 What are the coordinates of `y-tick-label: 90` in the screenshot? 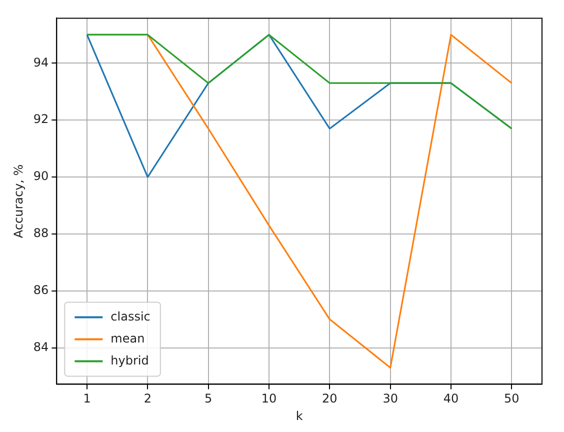 It's located at (41, 176).